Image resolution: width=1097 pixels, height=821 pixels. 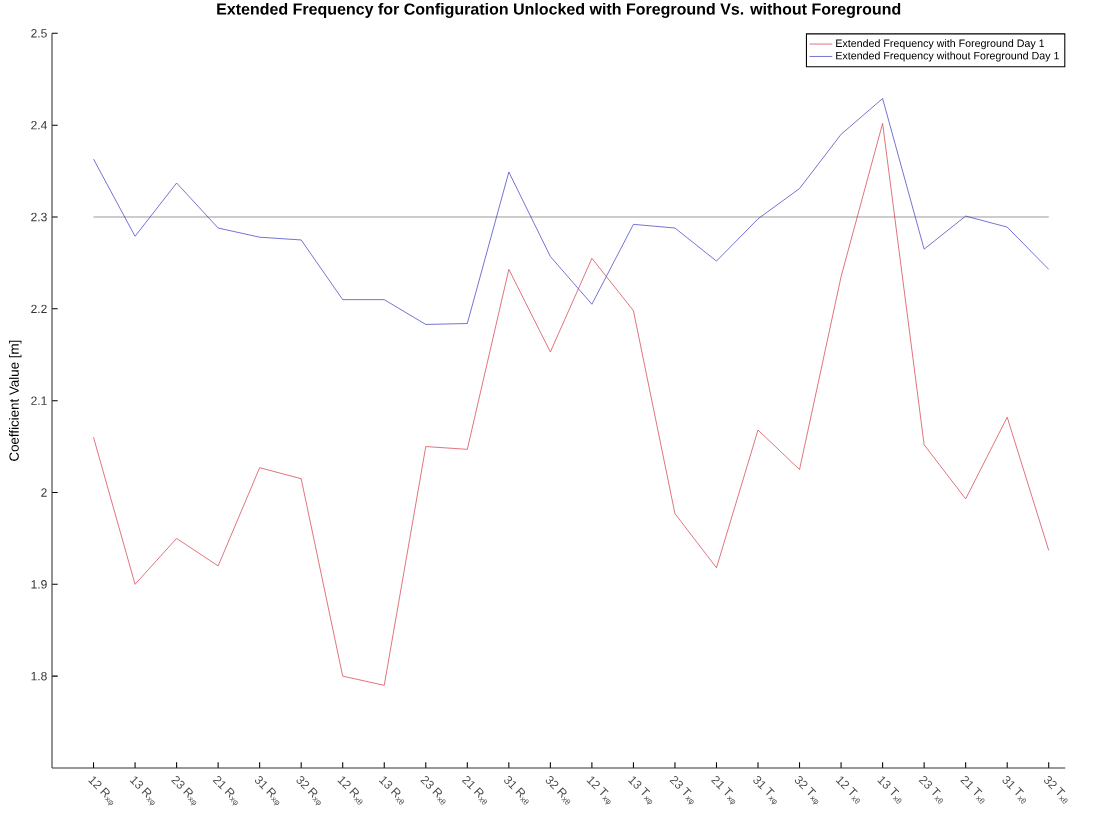 I want to click on y-tick-label: 2.5, so click(x=39, y=33).